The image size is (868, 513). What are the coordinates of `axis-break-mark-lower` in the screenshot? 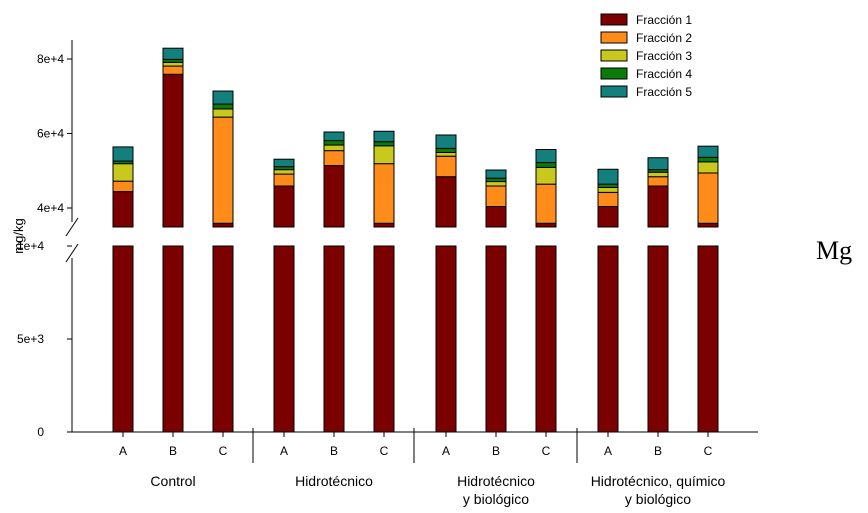 It's located at (72, 253).